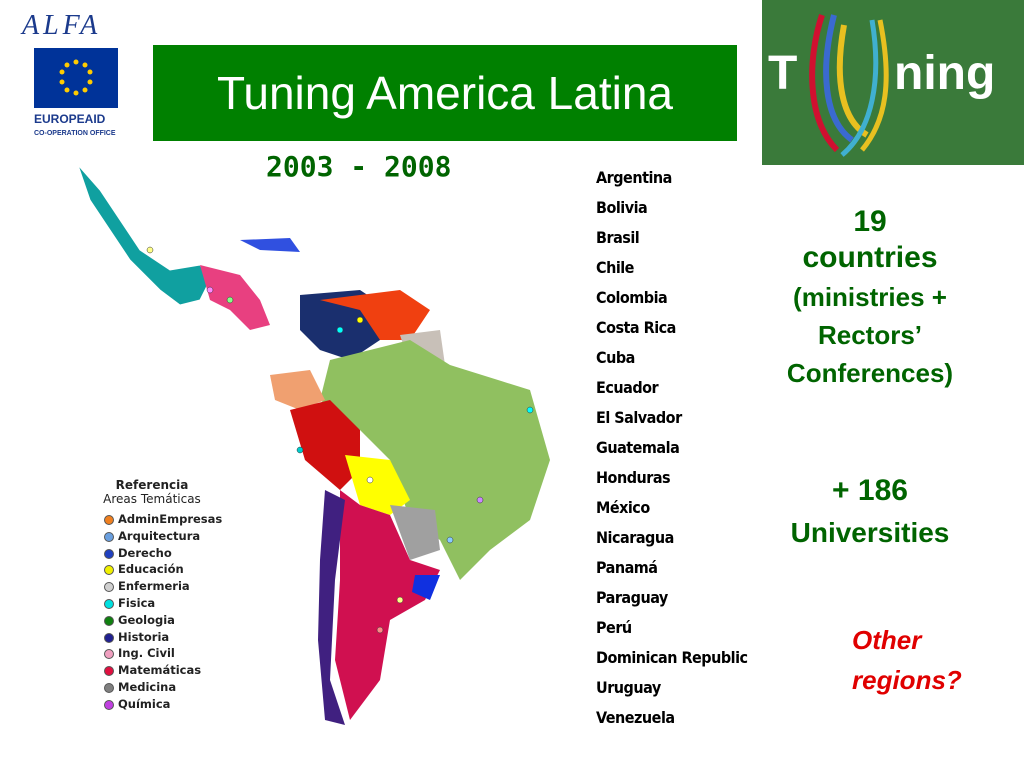 The width and height of the screenshot is (1024, 768). Describe the element at coordinates (75, 133) in the screenshot. I see `office-text: CO-OPERATION OFFICE` at that location.